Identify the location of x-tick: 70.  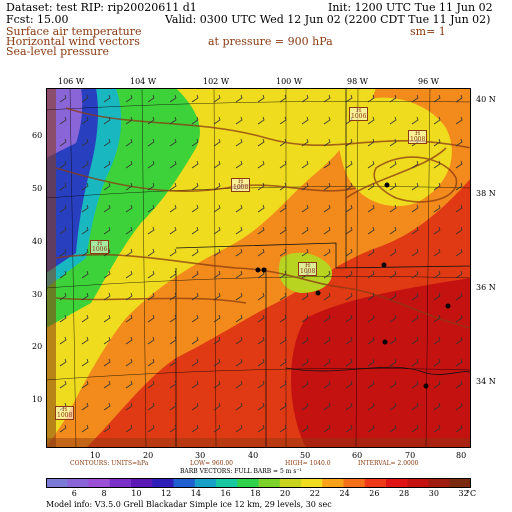
(410, 455).